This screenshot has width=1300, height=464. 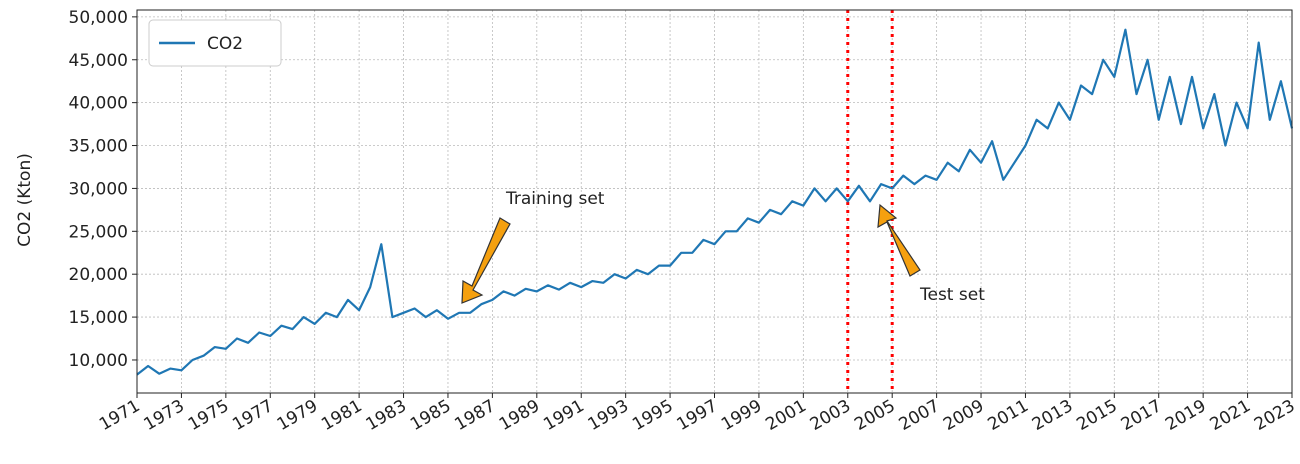 What do you see at coordinates (652, 415) in the screenshot?
I see `x-tick-label: 1995` at bounding box center [652, 415].